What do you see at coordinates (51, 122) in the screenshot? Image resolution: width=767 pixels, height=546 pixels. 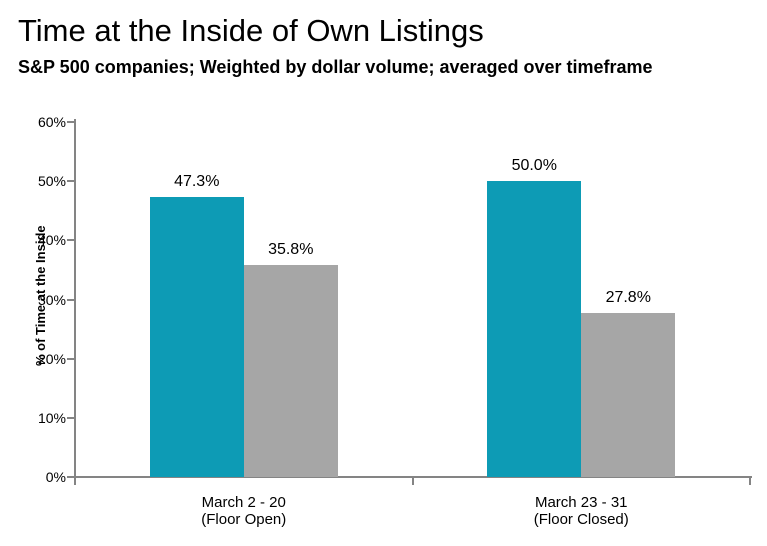 I see `y-tick-label: 60%` at bounding box center [51, 122].